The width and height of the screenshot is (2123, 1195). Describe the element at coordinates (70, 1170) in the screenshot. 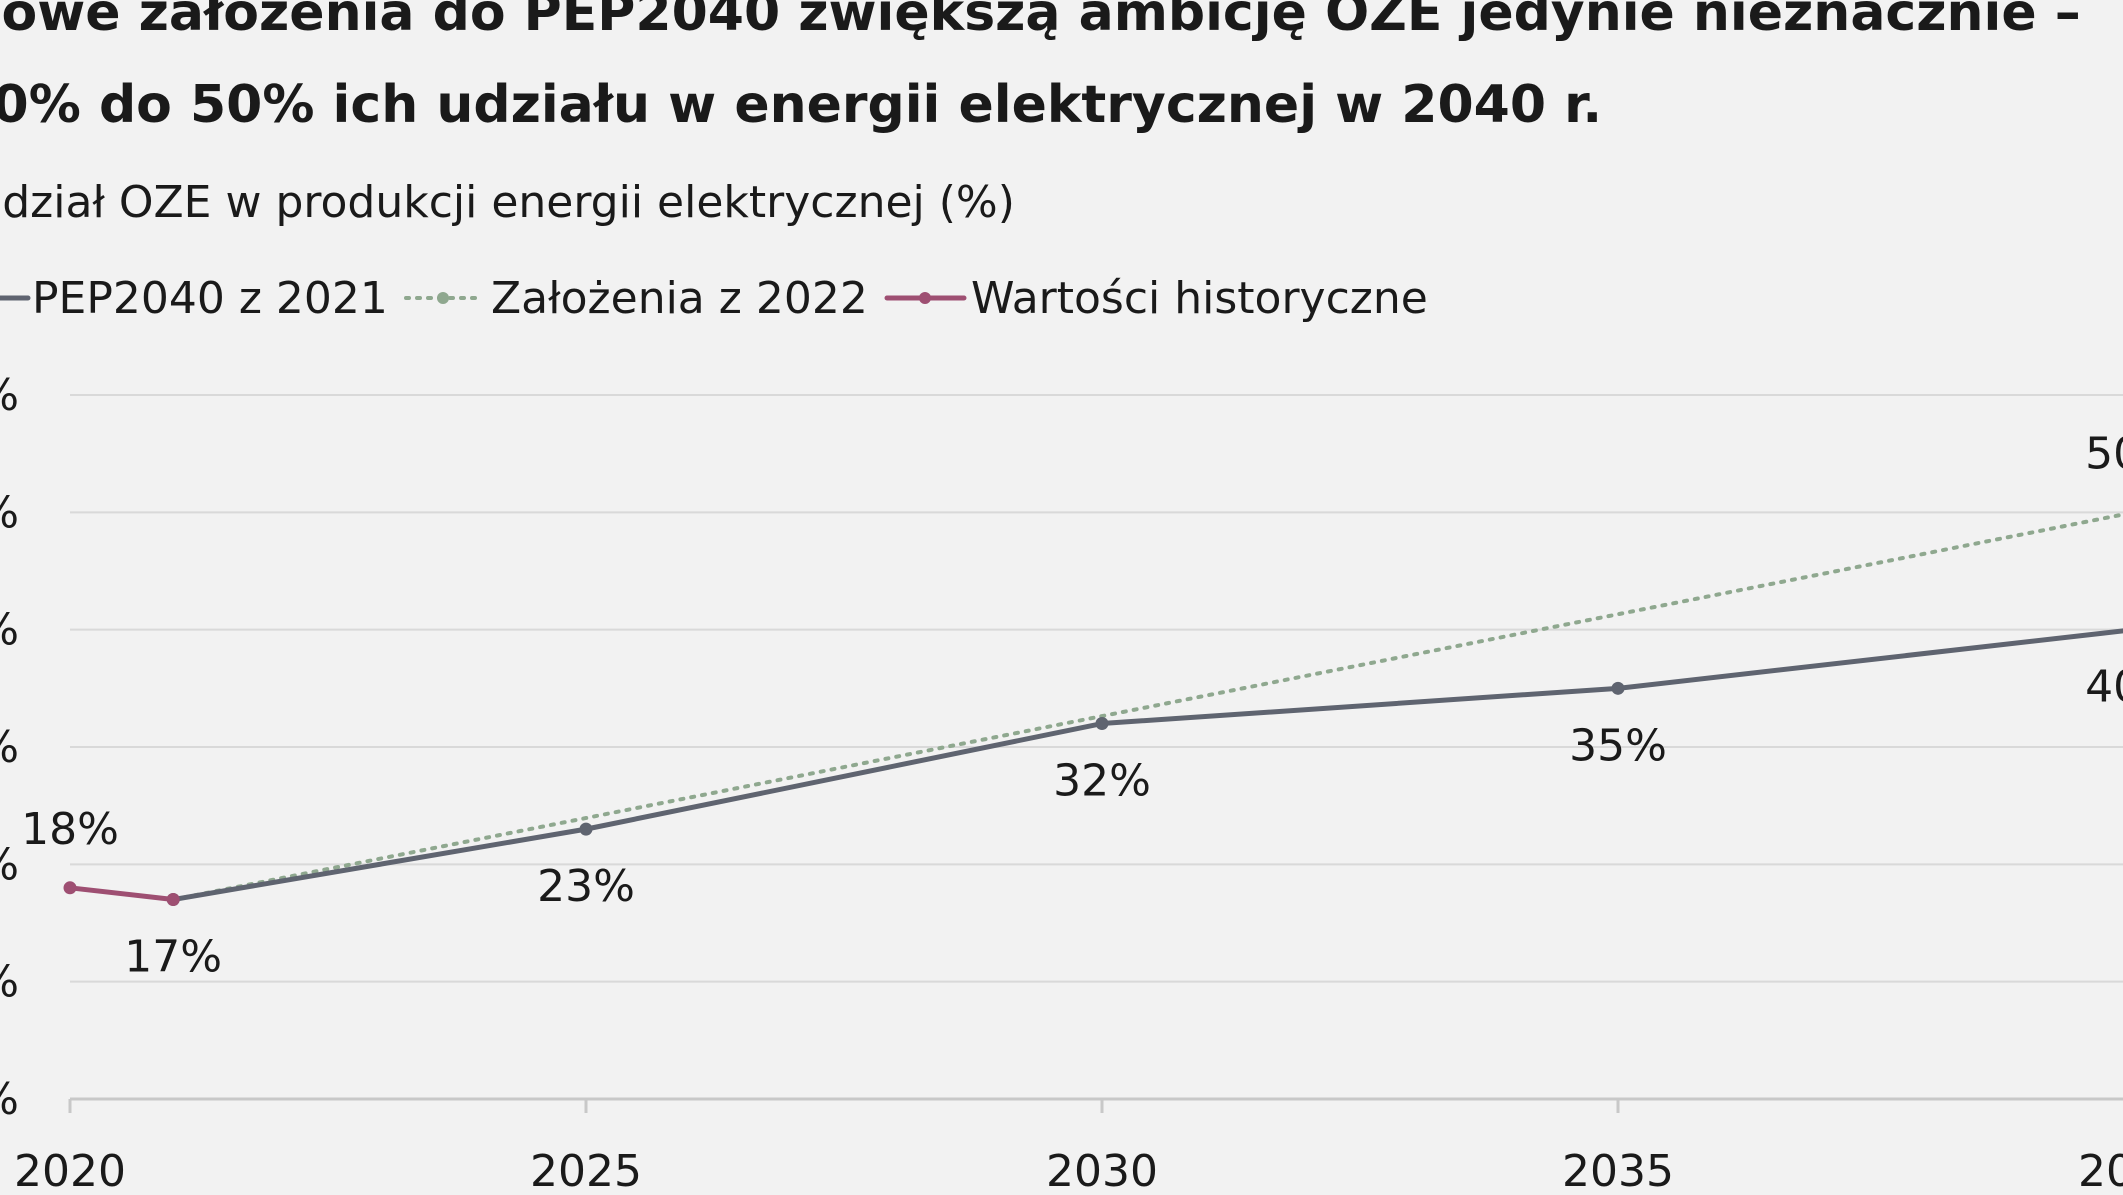

I see `x-tick-label: 2020` at that location.